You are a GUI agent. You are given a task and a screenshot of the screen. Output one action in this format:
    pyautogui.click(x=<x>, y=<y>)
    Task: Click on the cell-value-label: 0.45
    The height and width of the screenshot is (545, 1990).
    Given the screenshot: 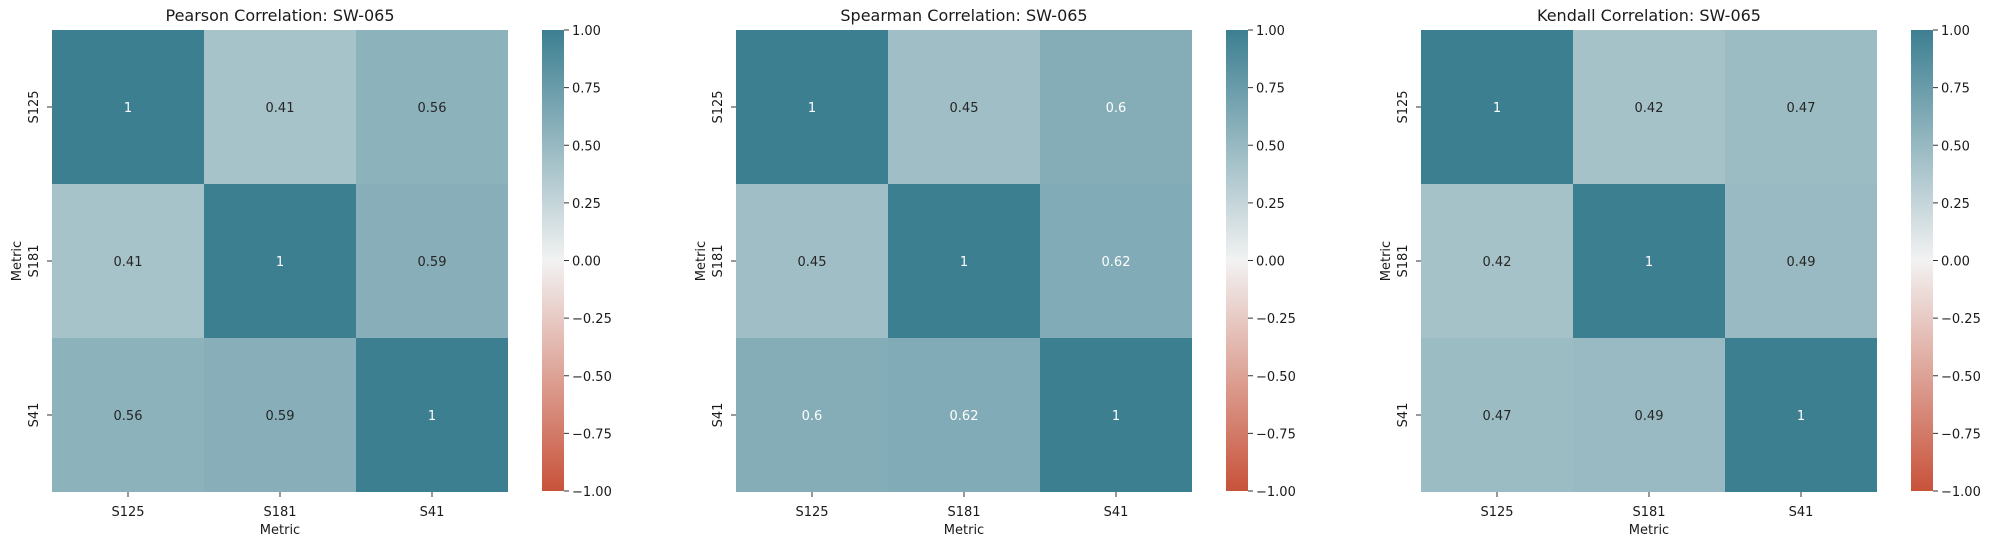 What is the action you would take?
    pyautogui.click(x=812, y=262)
    